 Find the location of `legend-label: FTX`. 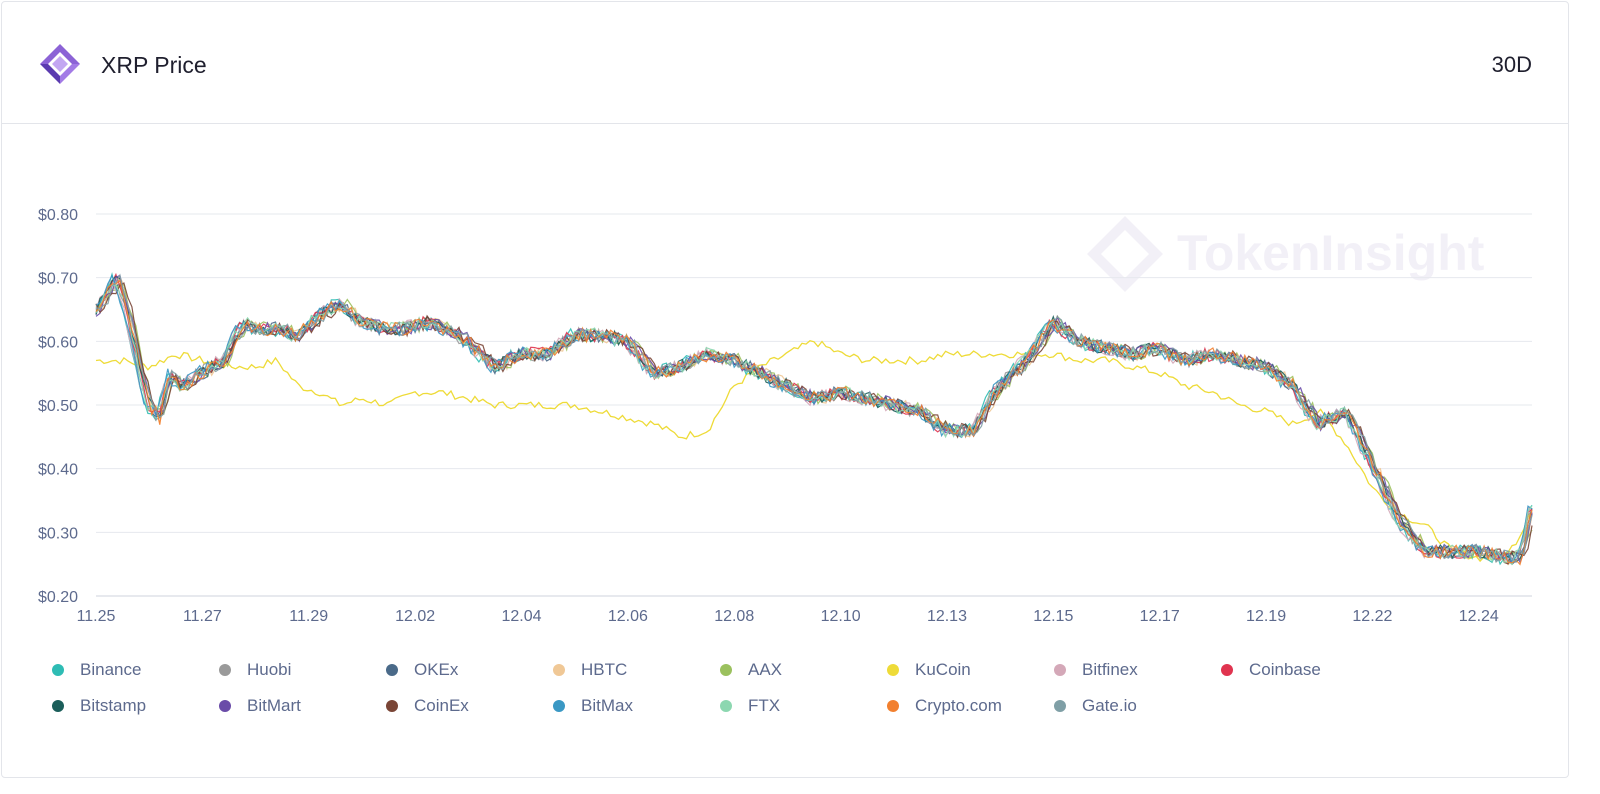

legend-label: FTX is located at coordinates (764, 705).